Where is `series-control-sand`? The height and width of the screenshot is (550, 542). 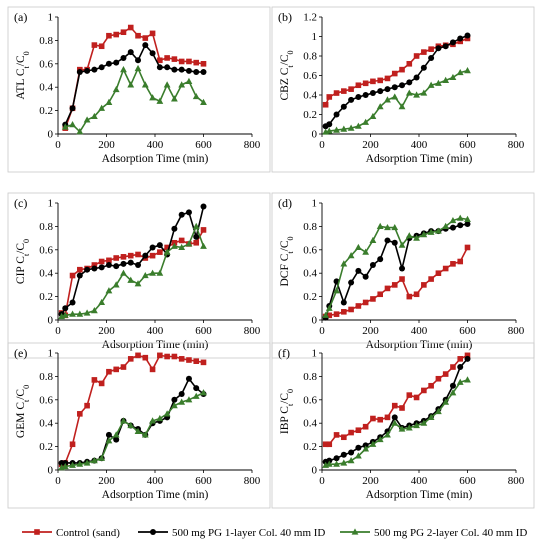 series-control-sand is located at coordinates (396, 282).